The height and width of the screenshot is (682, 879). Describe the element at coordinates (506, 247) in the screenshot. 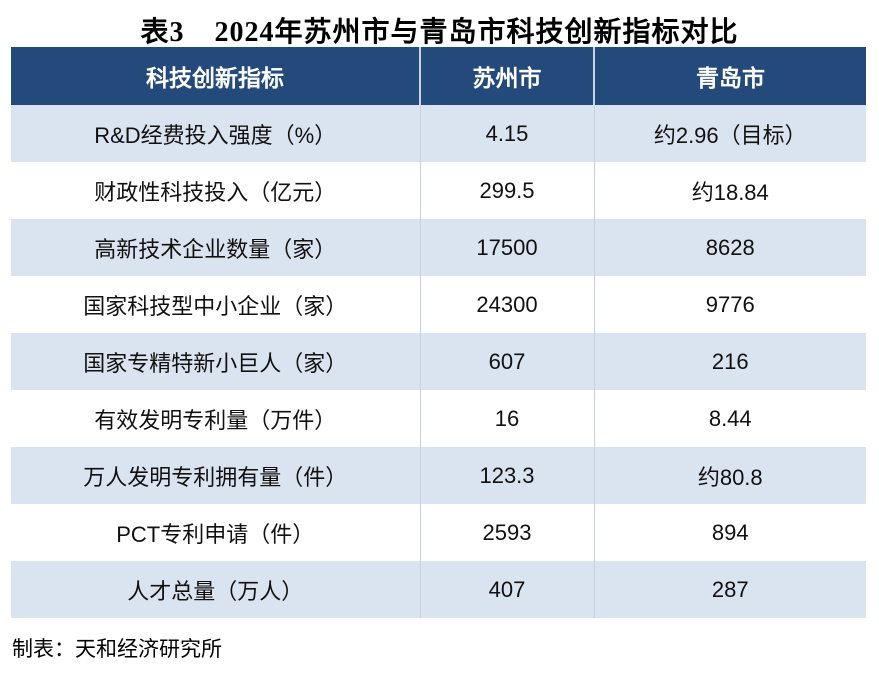

I see `cell-suzhou: 17500` at that location.